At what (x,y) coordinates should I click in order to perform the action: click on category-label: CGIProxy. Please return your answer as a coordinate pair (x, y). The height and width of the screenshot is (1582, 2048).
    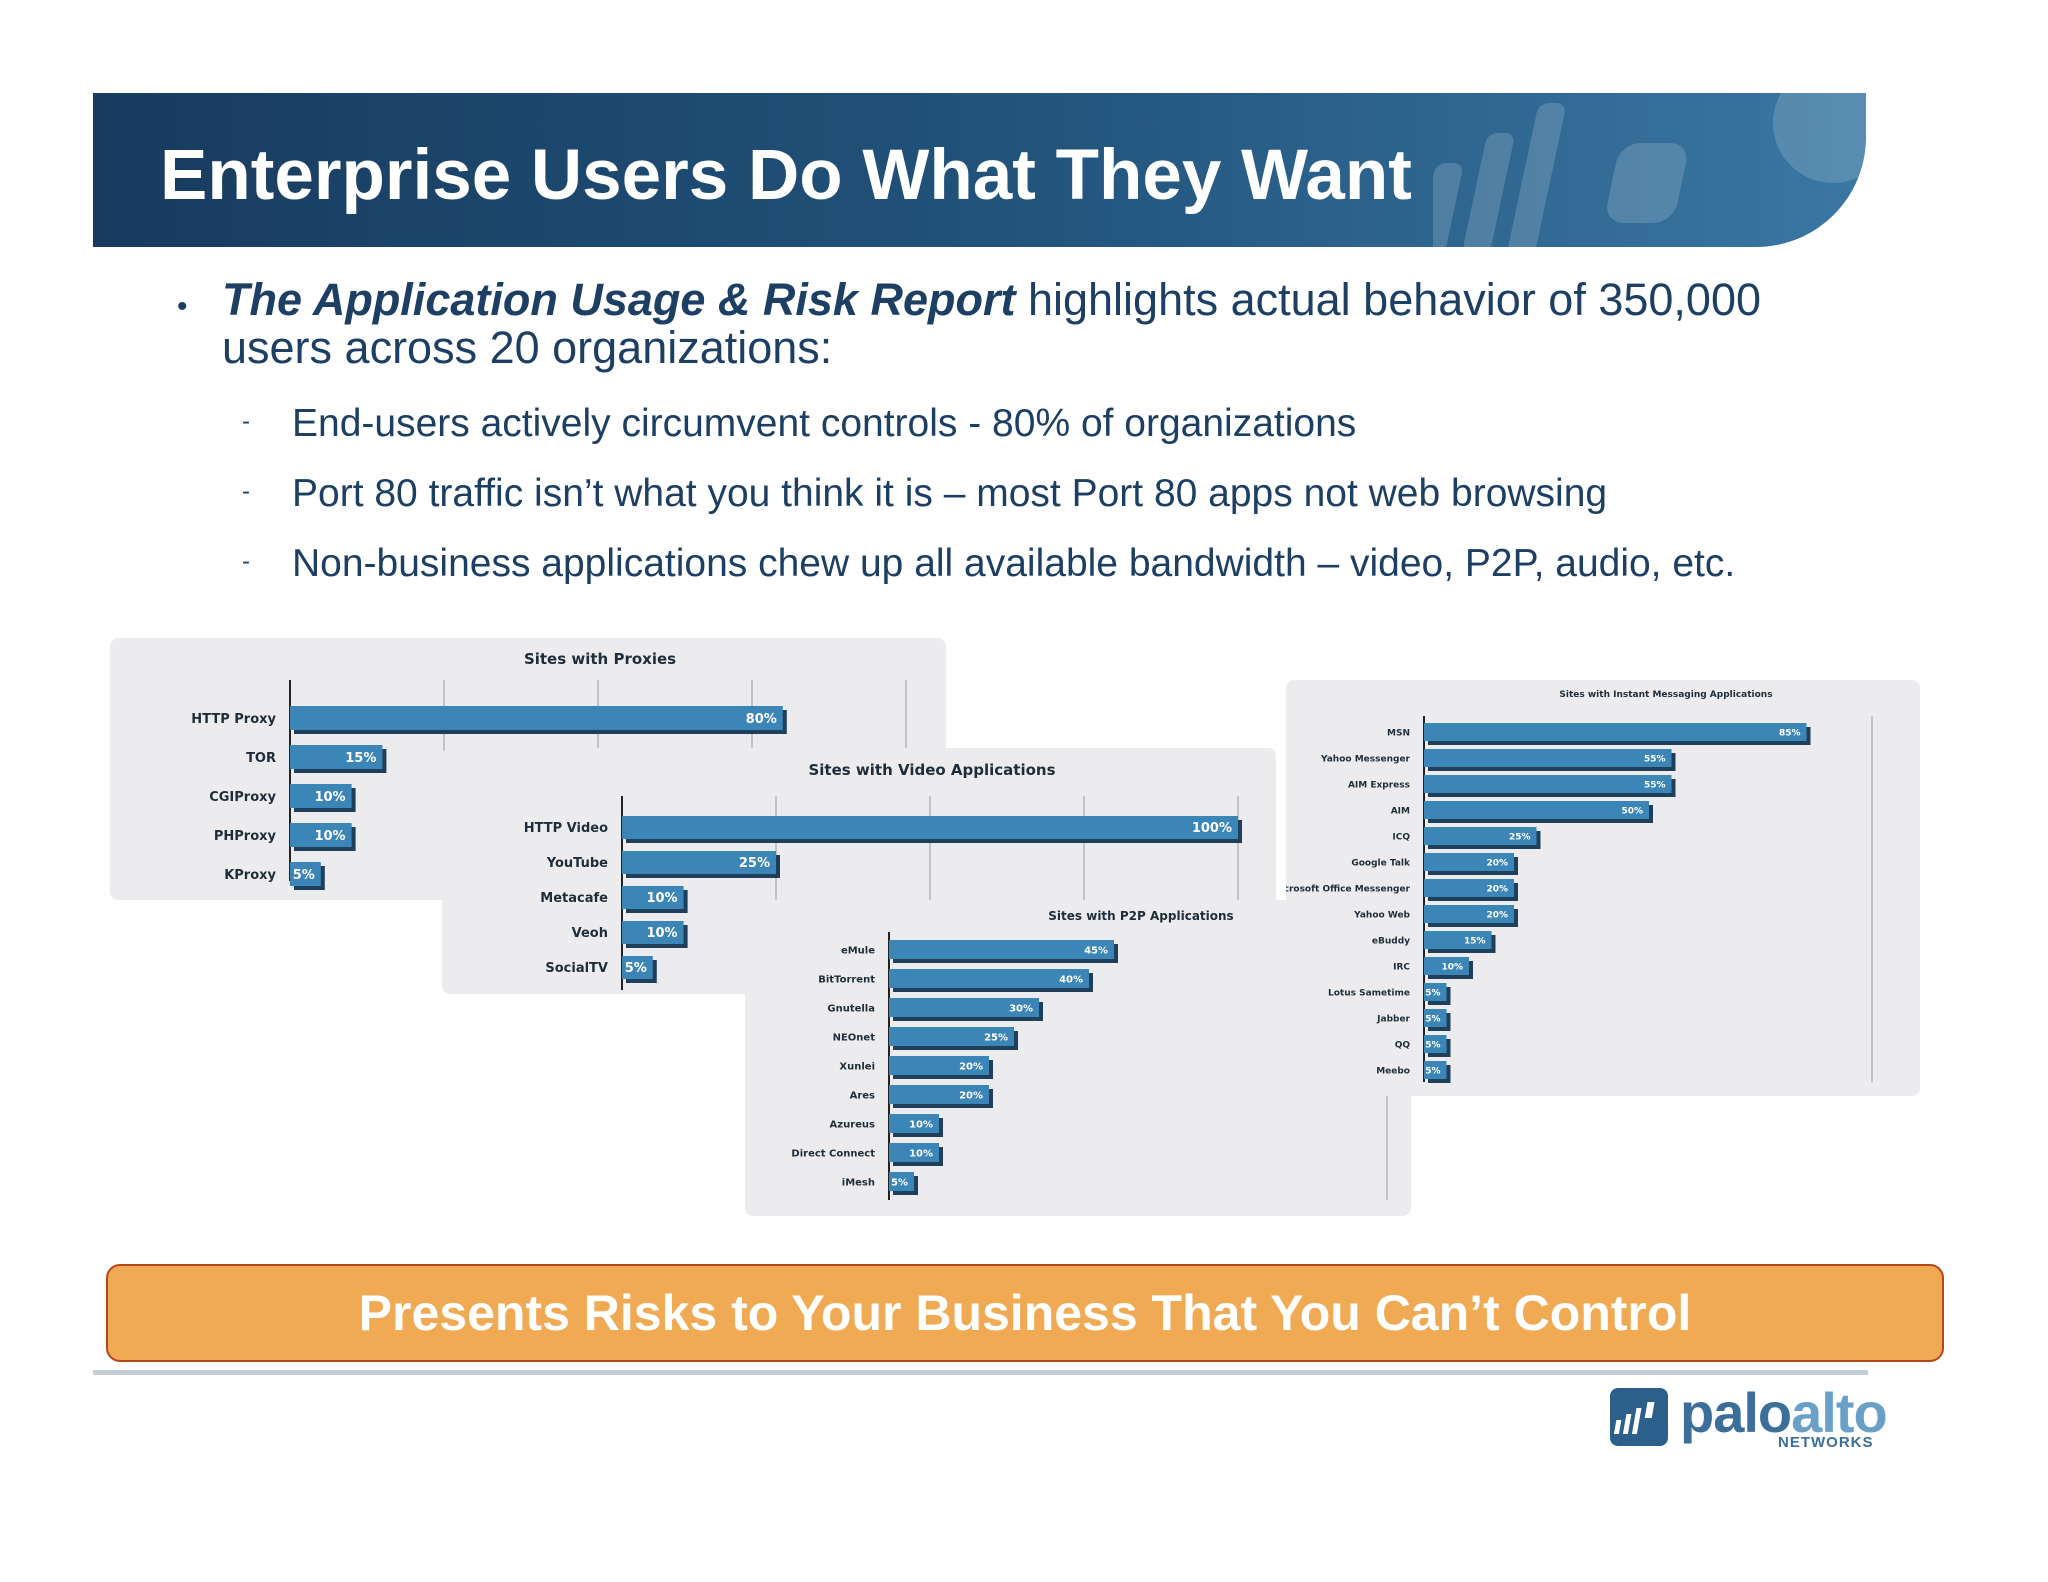
    Looking at the image, I should click on (242, 797).